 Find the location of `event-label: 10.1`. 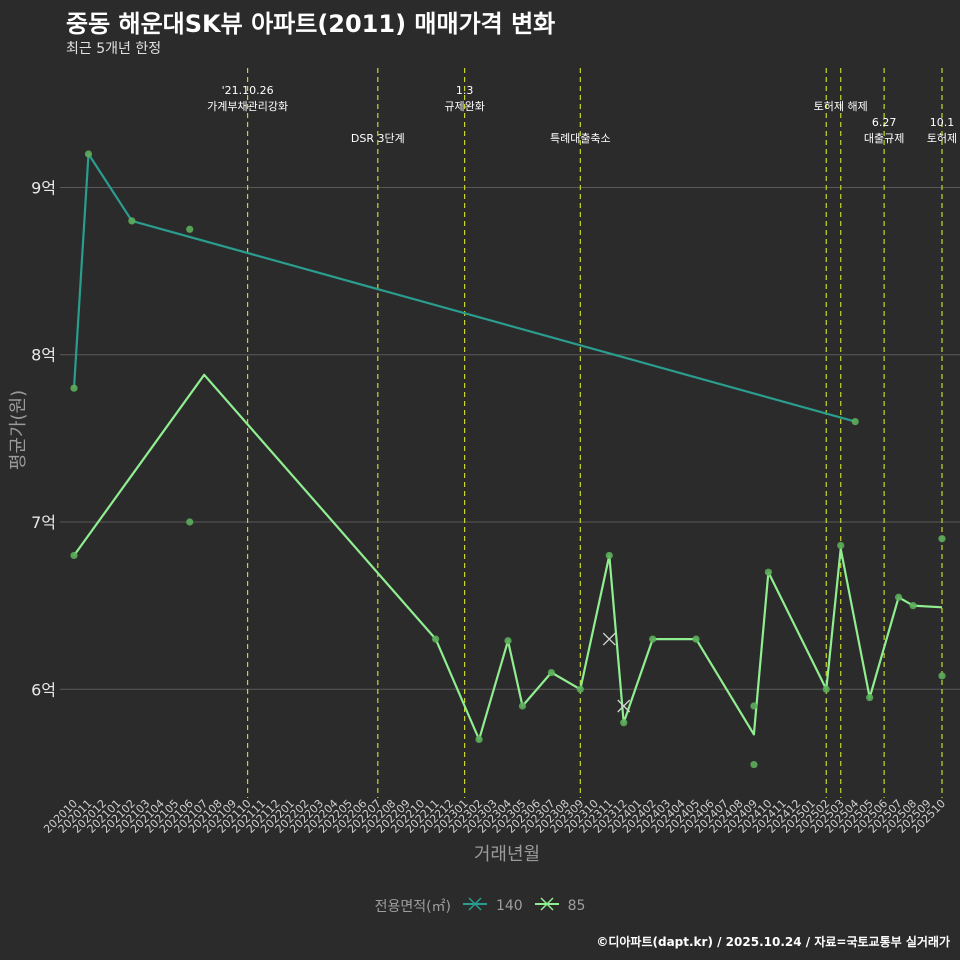

event-label: 10.1 is located at coordinates (942, 122).